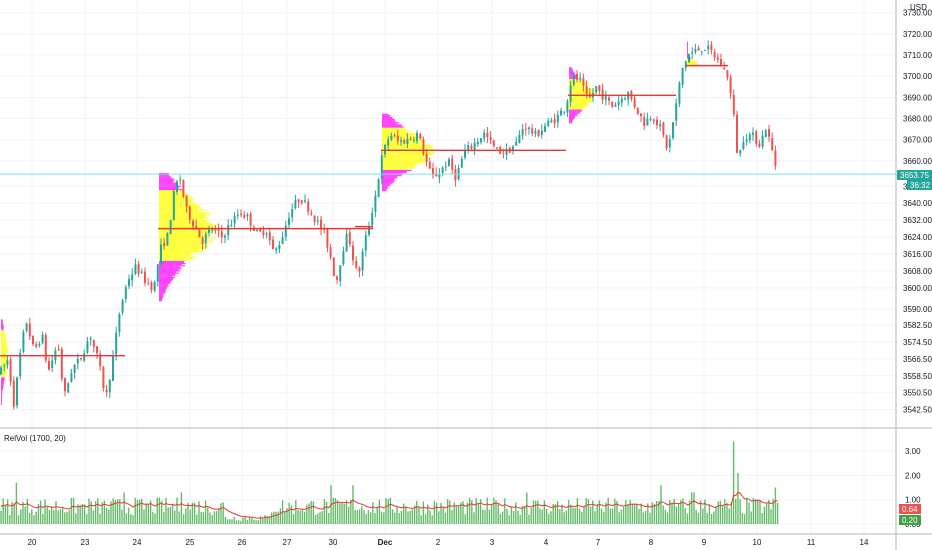 This screenshot has height=550, width=932. Describe the element at coordinates (704, 542) in the screenshot. I see `time-tick-label: 9` at that location.